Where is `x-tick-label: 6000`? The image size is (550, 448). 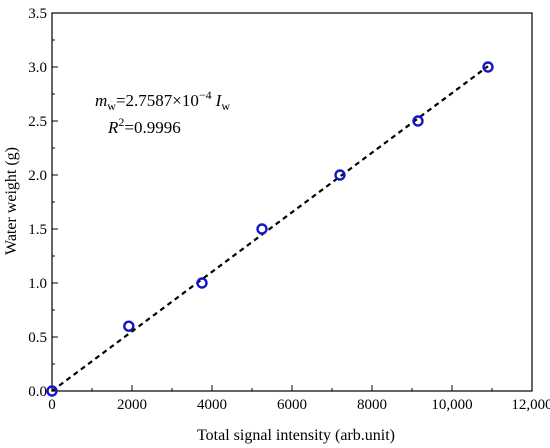
x-tick-label: 6000 is located at coordinates (292, 405).